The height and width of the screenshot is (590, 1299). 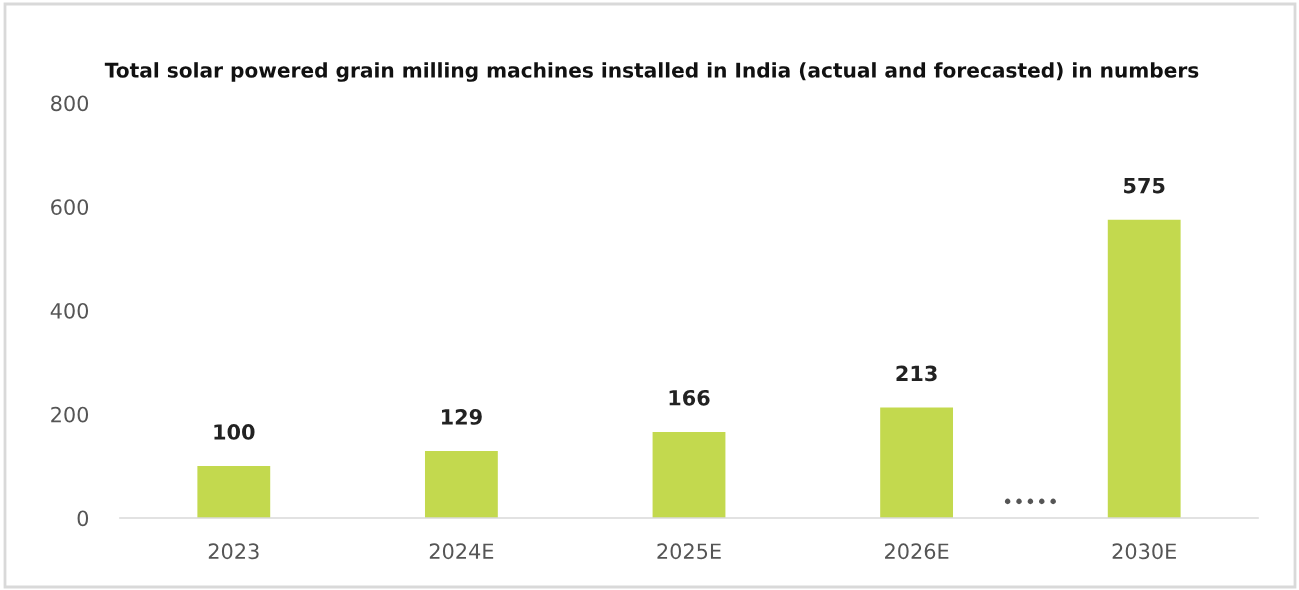 I want to click on data-label: 129, so click(x=462, y=417).